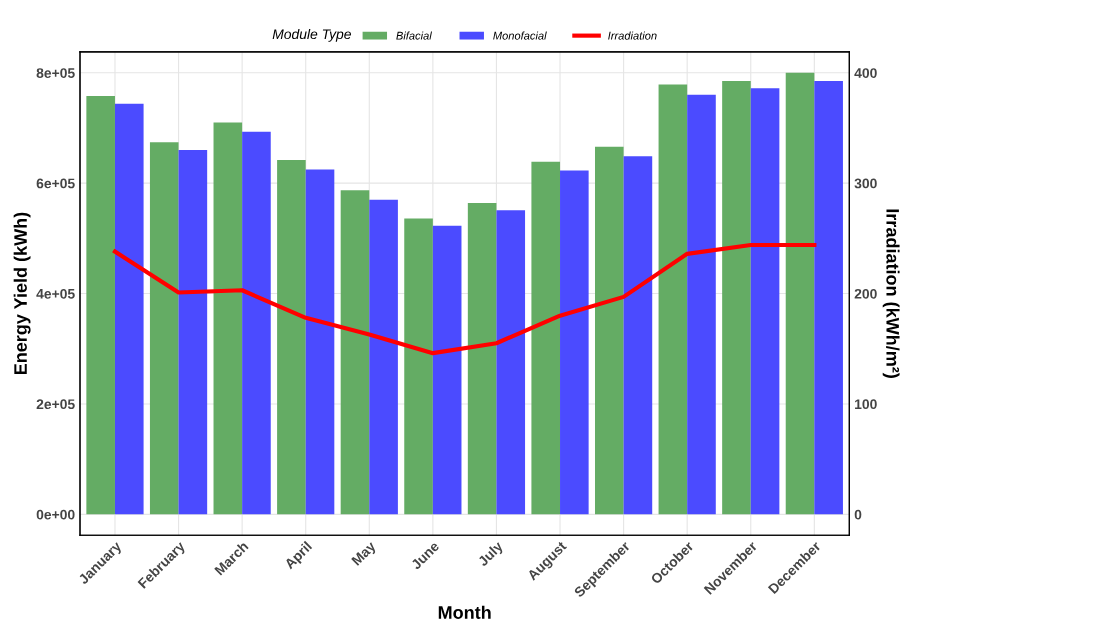 The height and width of the screenshot is (632, 1099). I want to click on legend-label: Irradiation, so click(632, 35).